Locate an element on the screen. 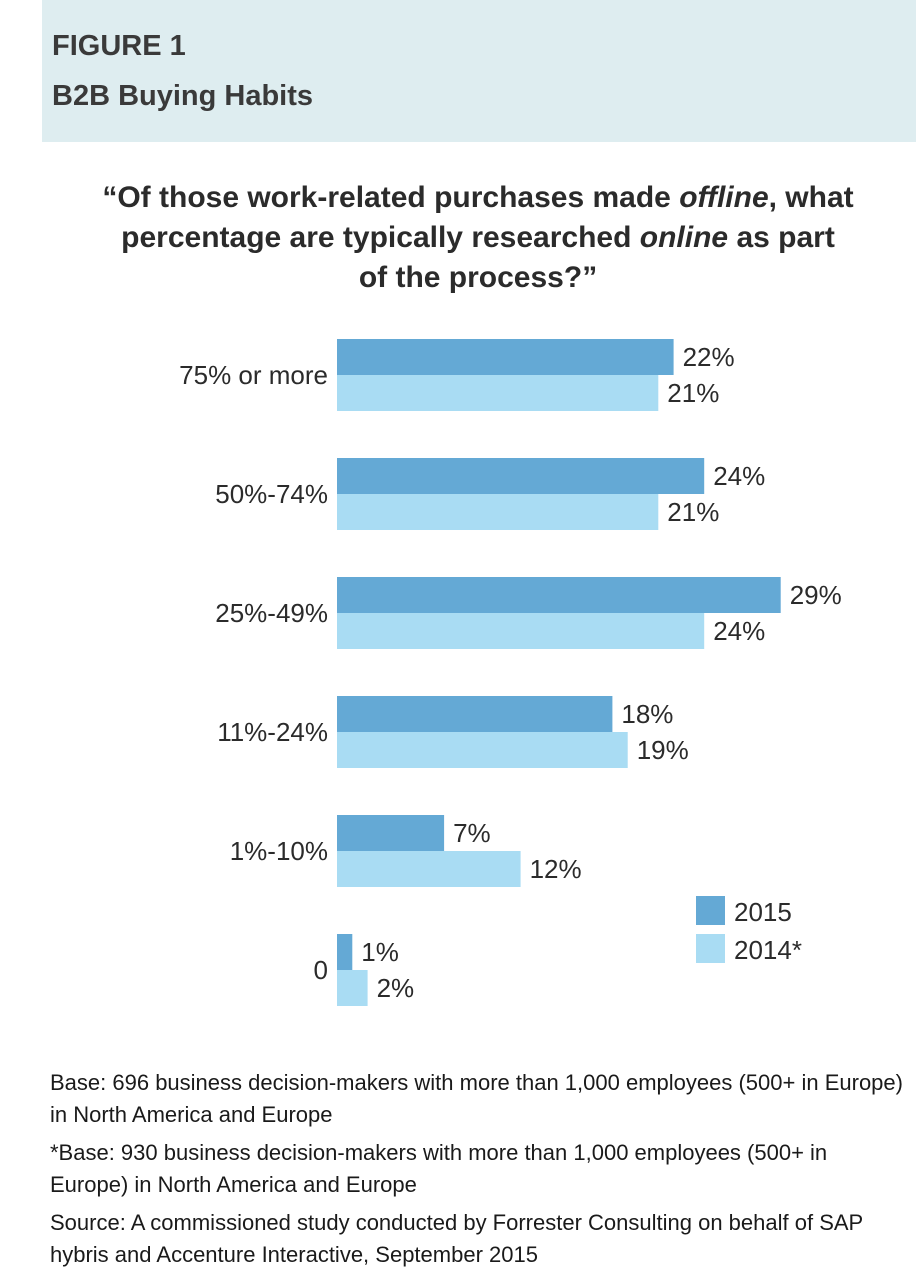  close-quote: ” is located at coordinates (590, 277).